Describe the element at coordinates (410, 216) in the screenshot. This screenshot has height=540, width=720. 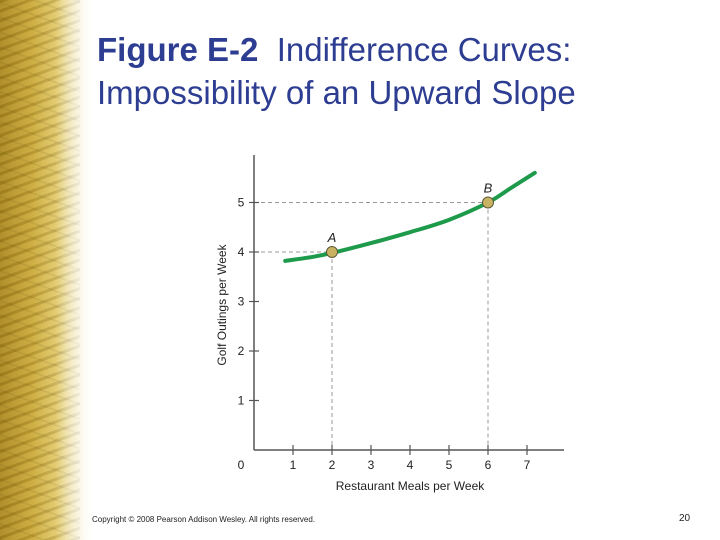
I see `indifference-curve` at that location.